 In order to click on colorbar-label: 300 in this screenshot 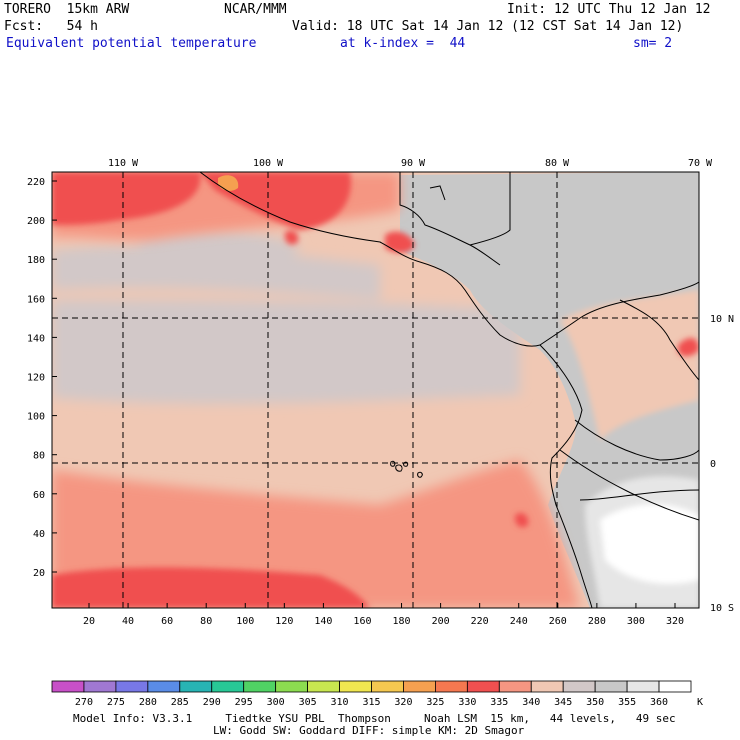, I will do `click(276, 702)`.